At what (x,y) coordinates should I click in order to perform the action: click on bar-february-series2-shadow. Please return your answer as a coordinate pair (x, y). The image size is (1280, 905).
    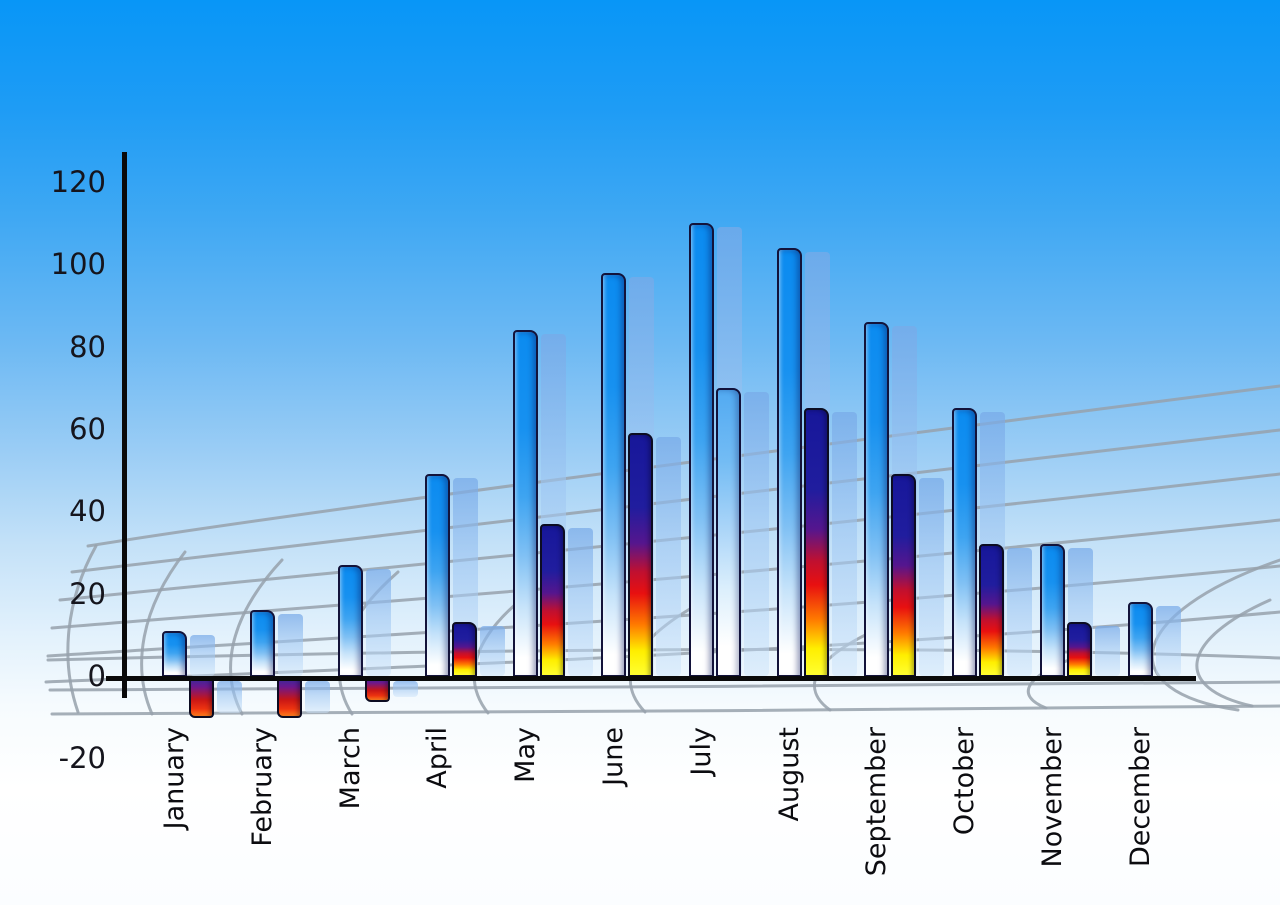
    Looking at the image, I should click on (317, 697).